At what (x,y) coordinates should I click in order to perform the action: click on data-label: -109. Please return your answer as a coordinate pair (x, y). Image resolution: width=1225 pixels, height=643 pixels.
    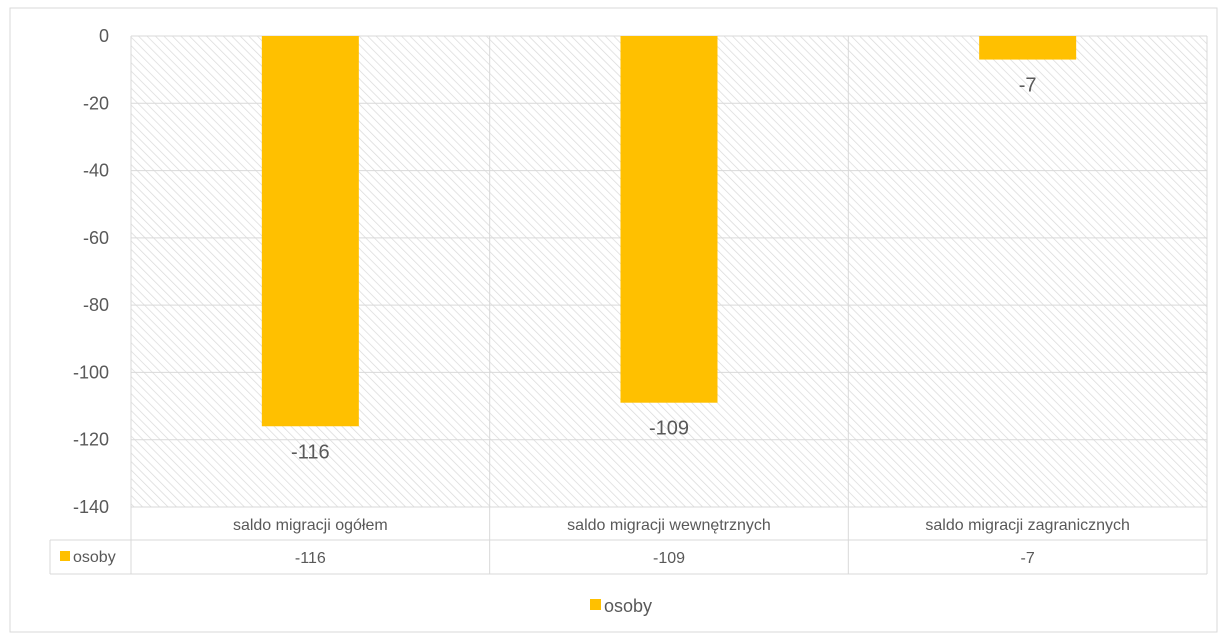
    Looking at the image, I should click on (669, 429).